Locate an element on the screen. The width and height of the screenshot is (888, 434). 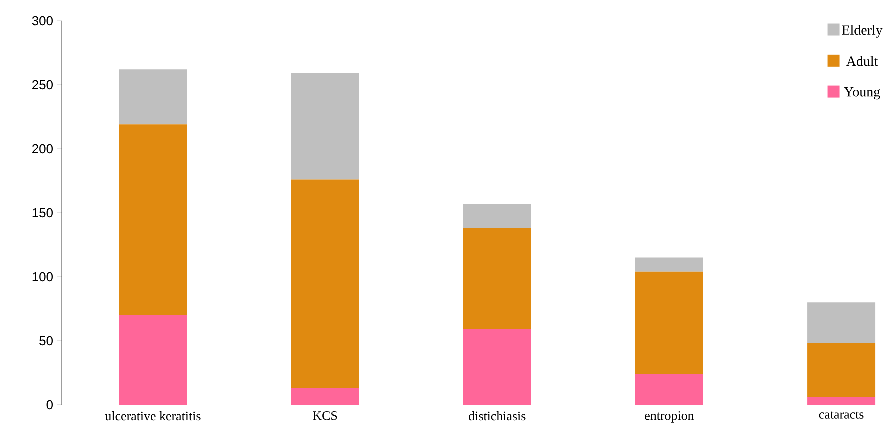
x-tick-label: distichiasis is located at coordinates (497, 416).